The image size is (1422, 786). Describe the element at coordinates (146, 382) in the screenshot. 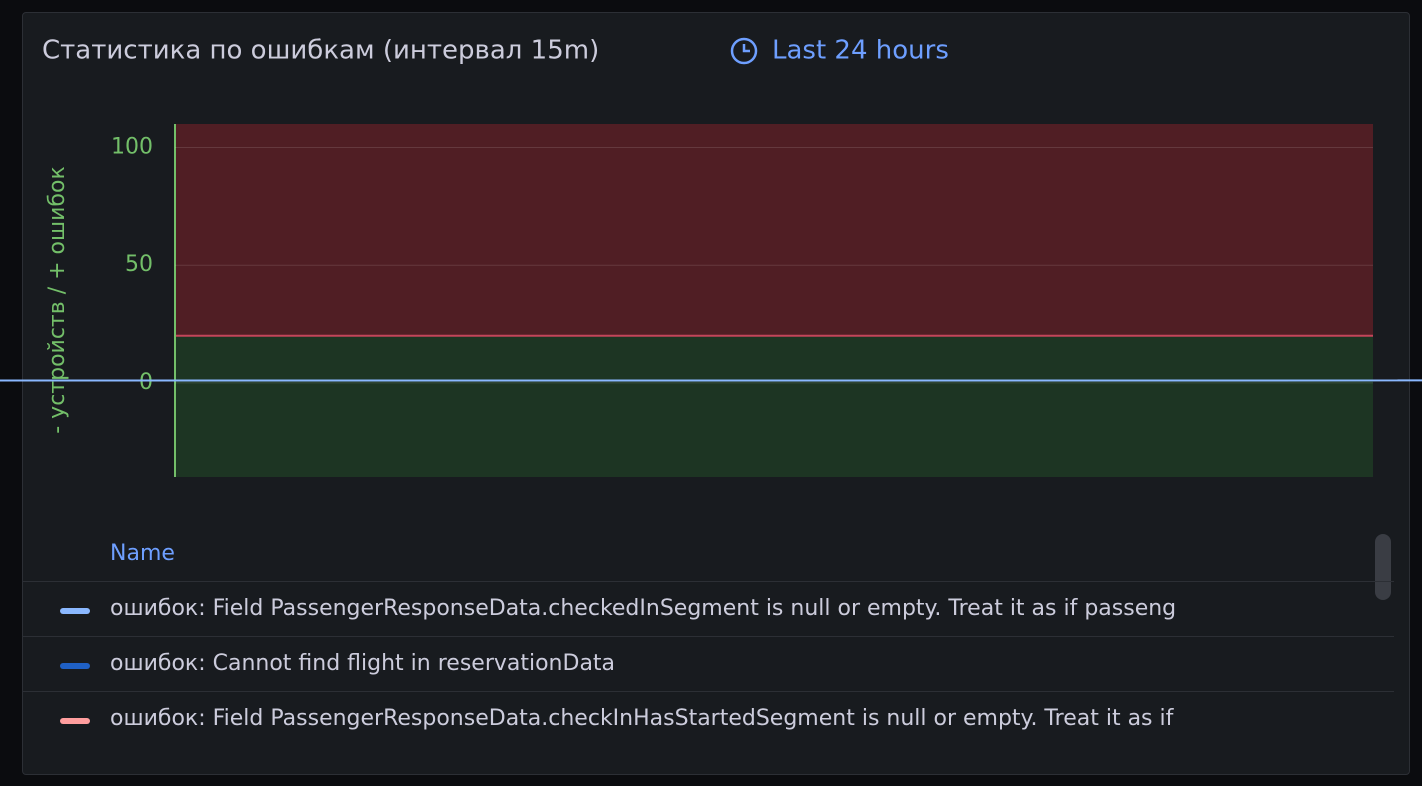

I see `y-tick-label: 0` at that location.